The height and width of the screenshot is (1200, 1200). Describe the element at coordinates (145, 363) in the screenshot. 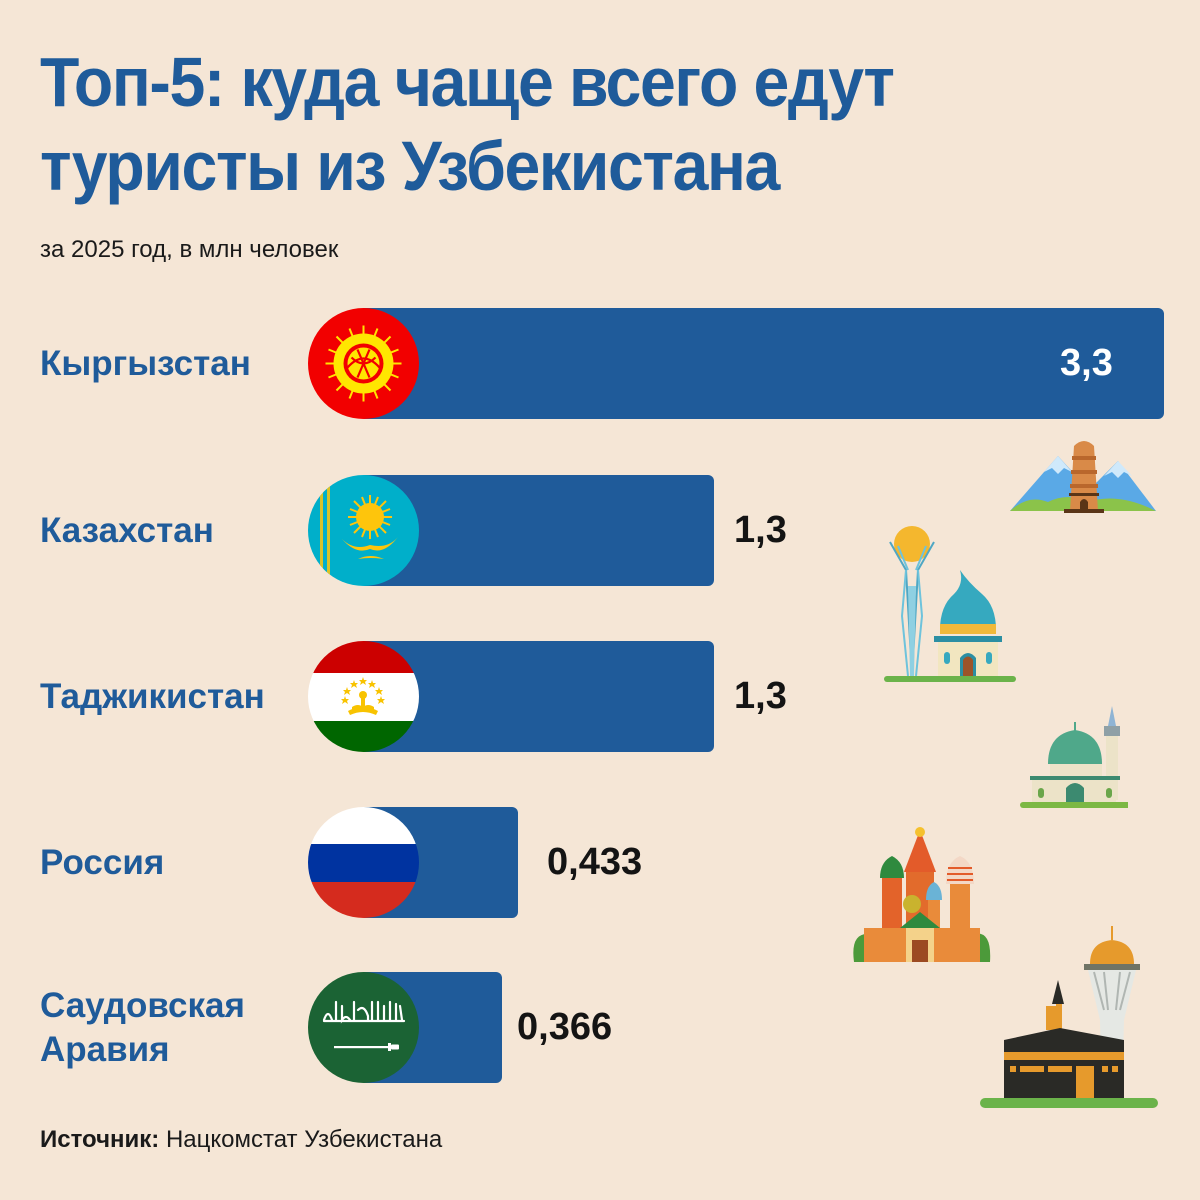

I see `country-label: Кыргызстан` at that location.